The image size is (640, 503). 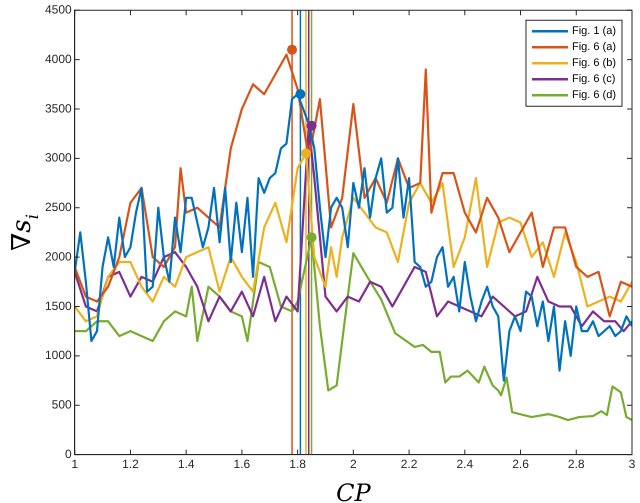 What do you see at coordinates (242, 464) in the screenshot?
I see `x-tick-label: 1.6` at bounding box center [242, 464].